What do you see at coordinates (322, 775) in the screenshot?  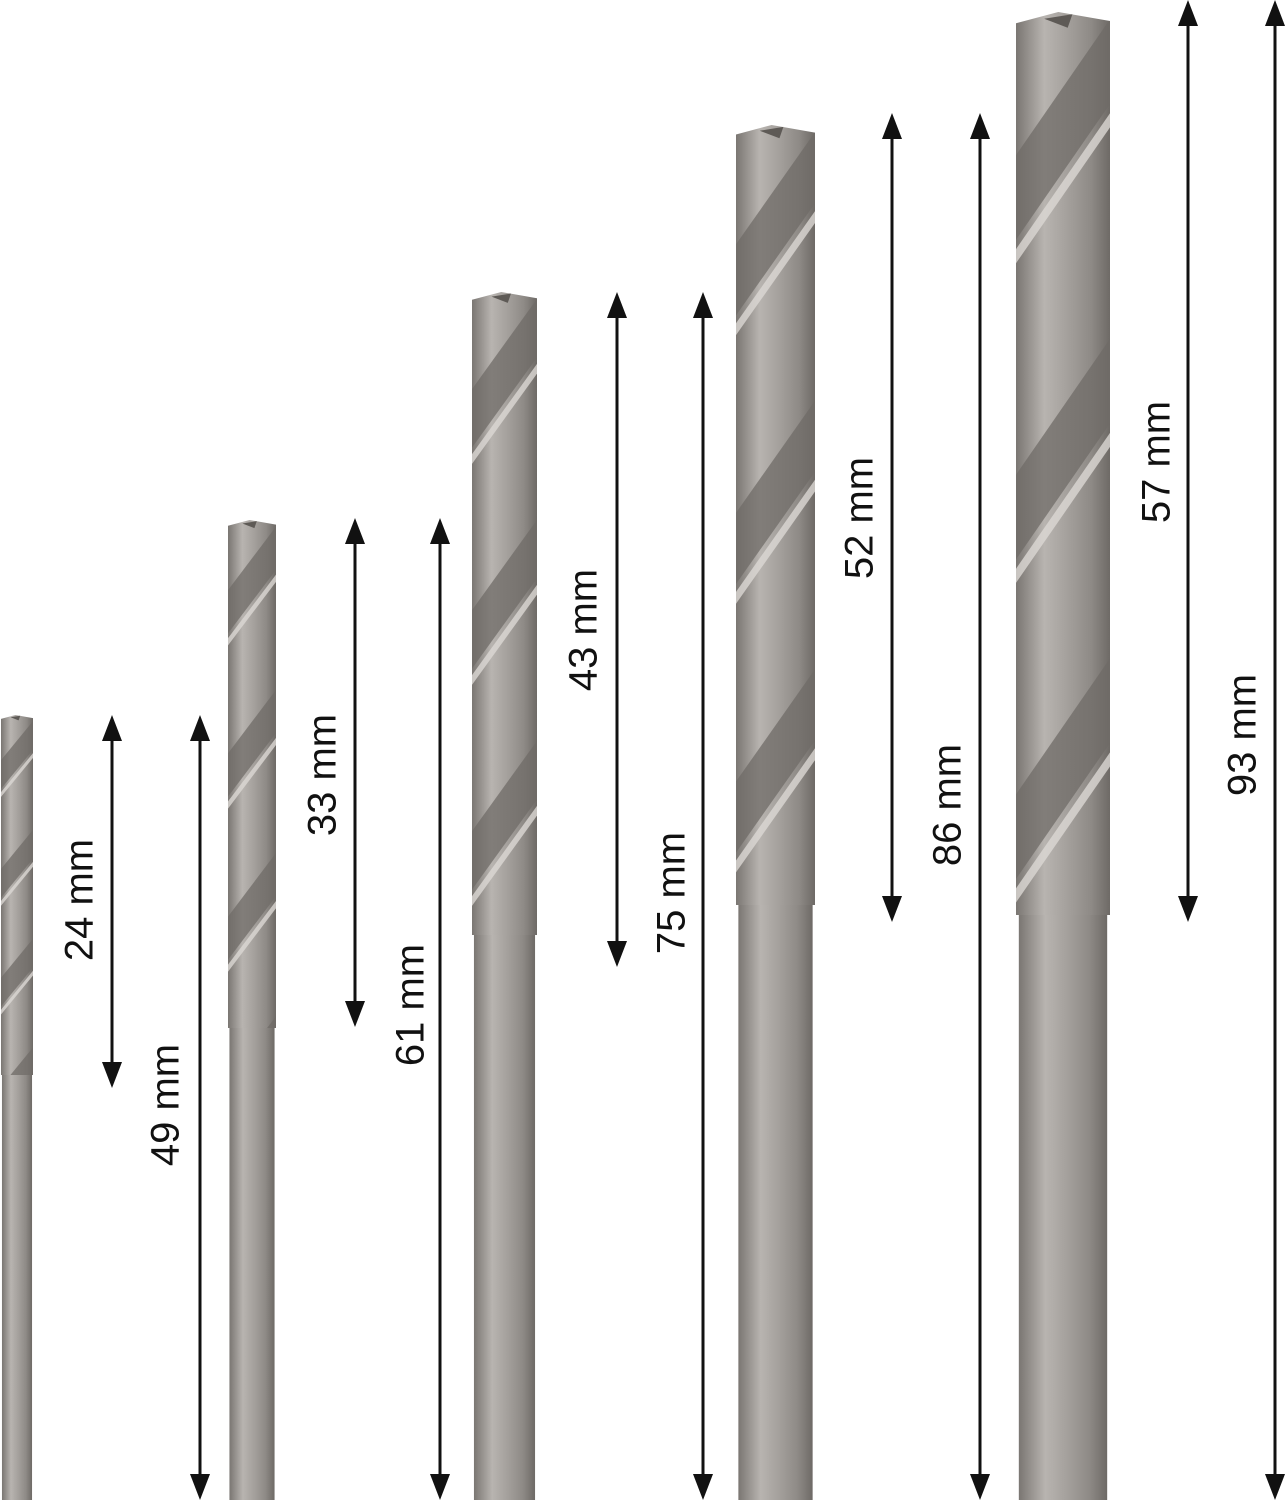 I see `flute-length-label-2: 33 mm` at bounding box center [322, 775].